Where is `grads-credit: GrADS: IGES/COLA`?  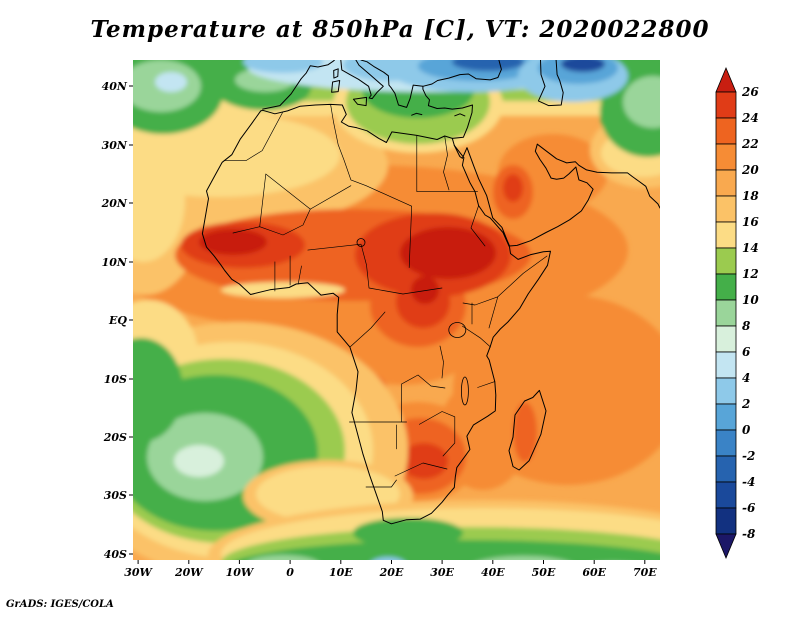 grads-credit: GrADS: IGES/COLA is located at coordinates (60, 604).